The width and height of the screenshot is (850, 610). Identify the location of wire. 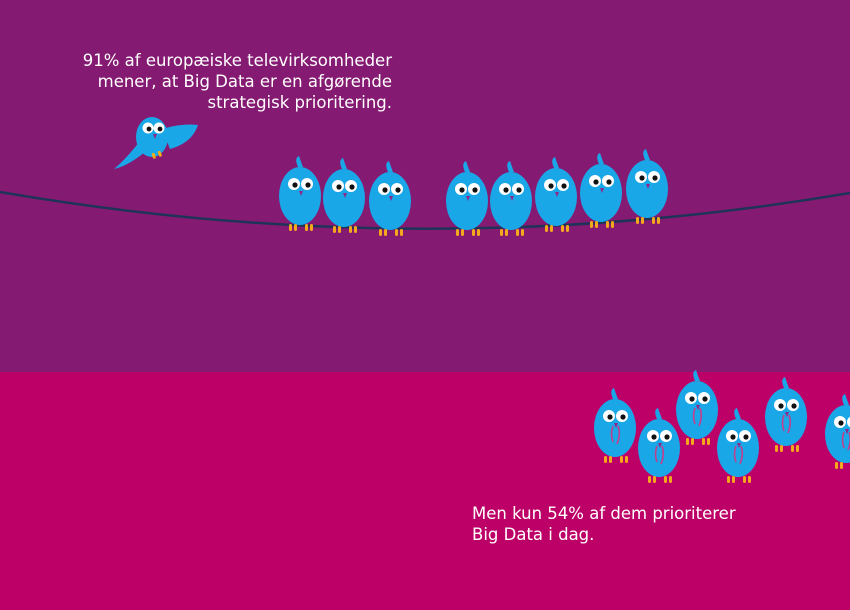
(425, 210).